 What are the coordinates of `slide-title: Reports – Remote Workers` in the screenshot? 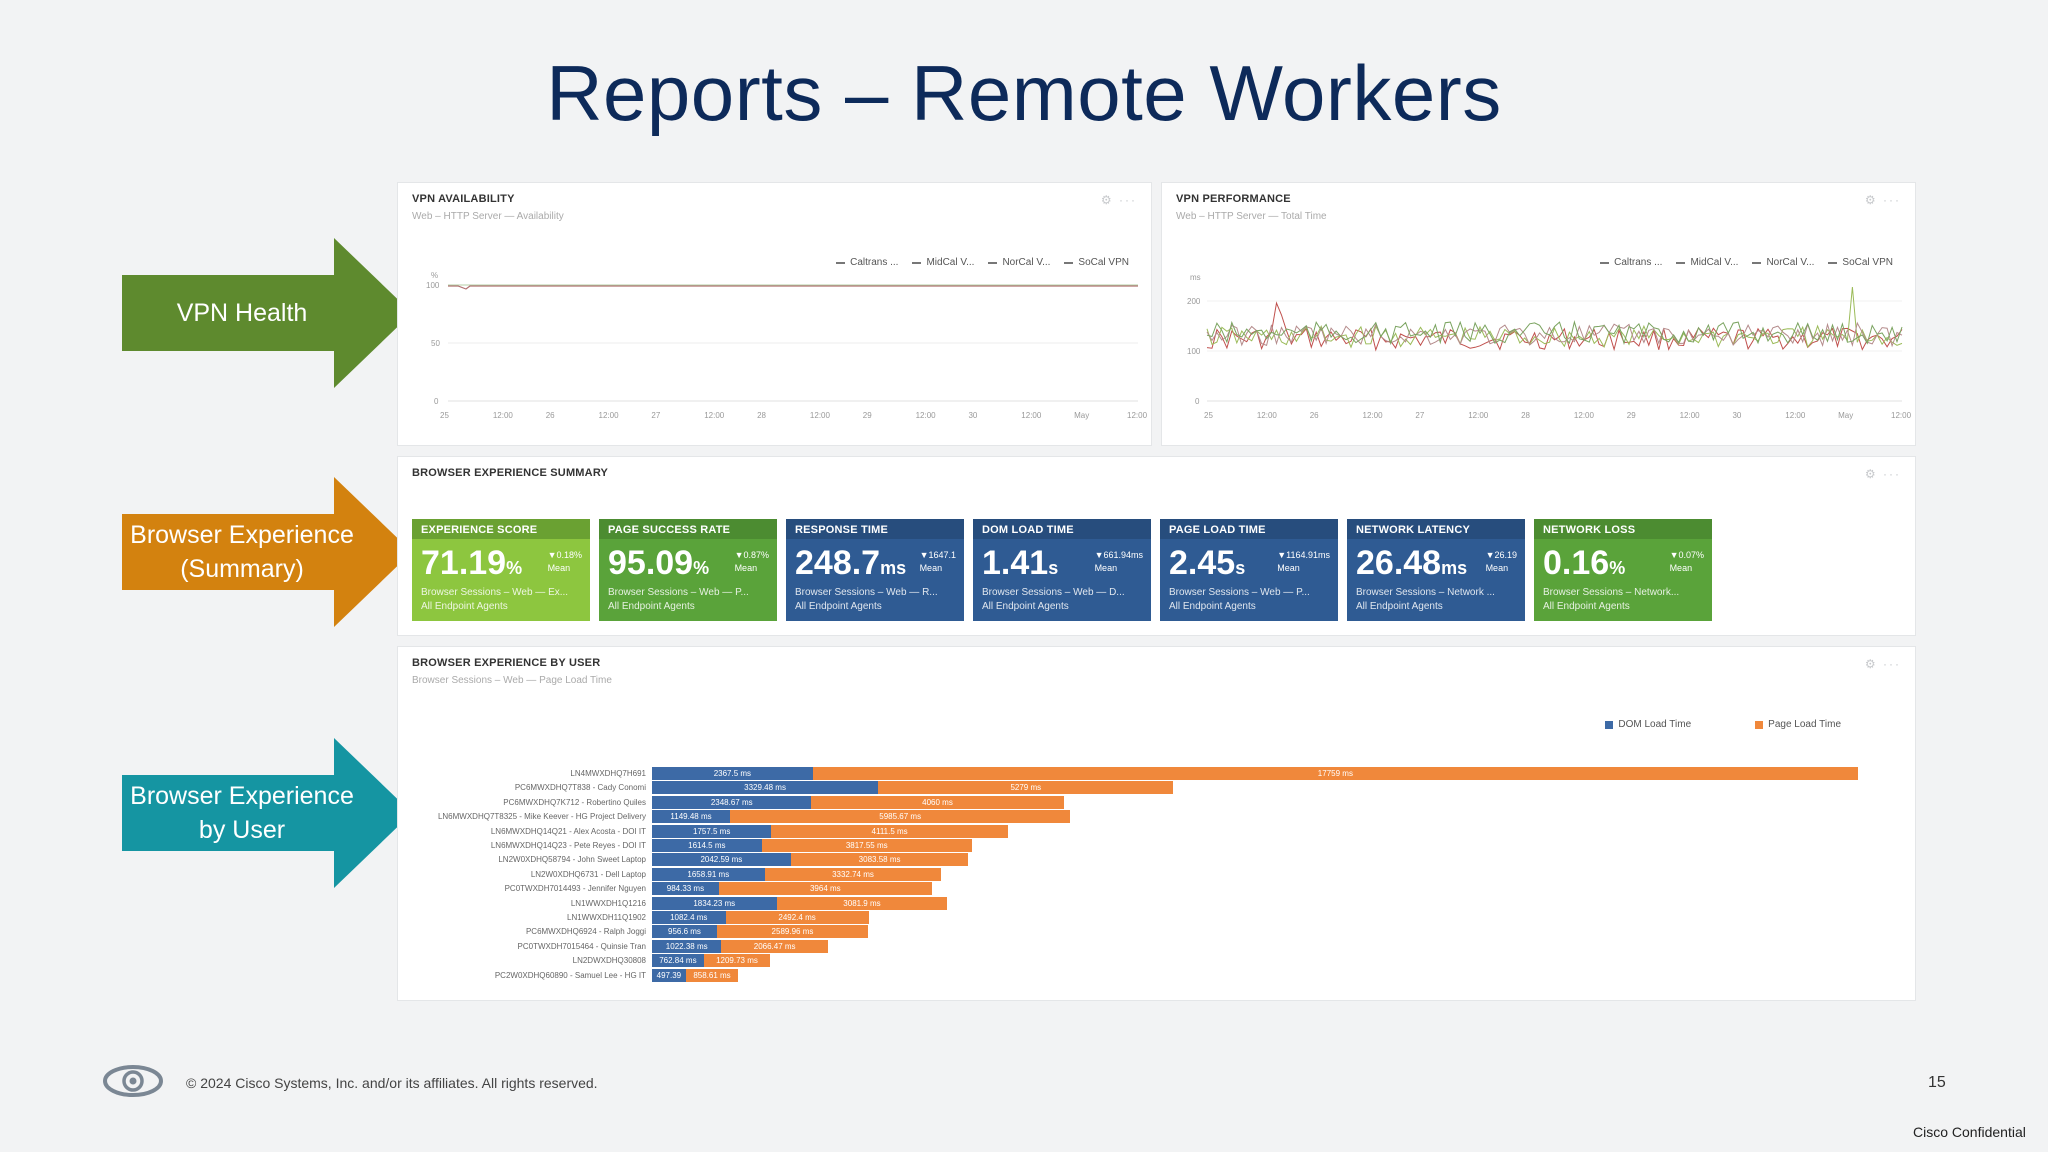 It's located at (1024, 93).